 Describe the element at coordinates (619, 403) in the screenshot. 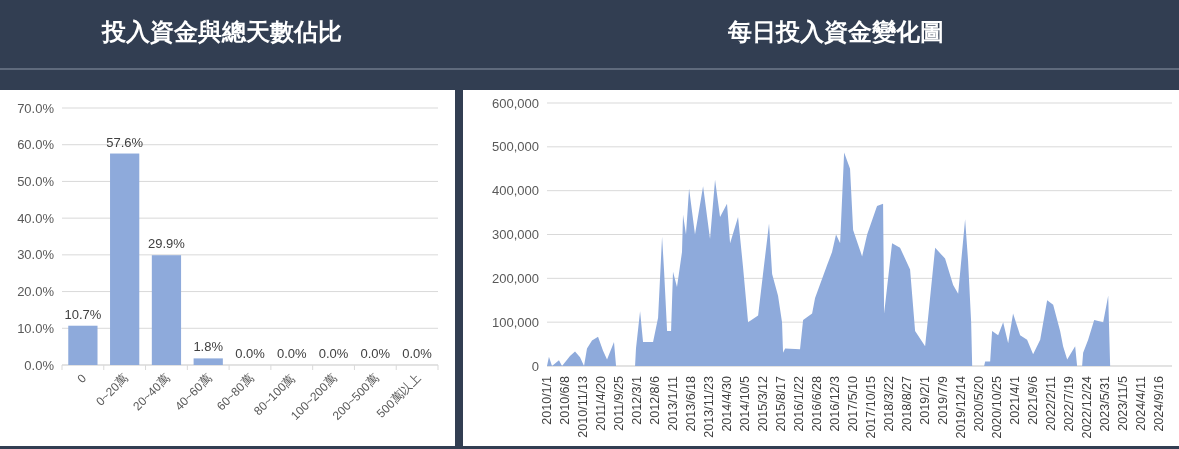

I see `x-tick-label: 2011/9/25` at that location.